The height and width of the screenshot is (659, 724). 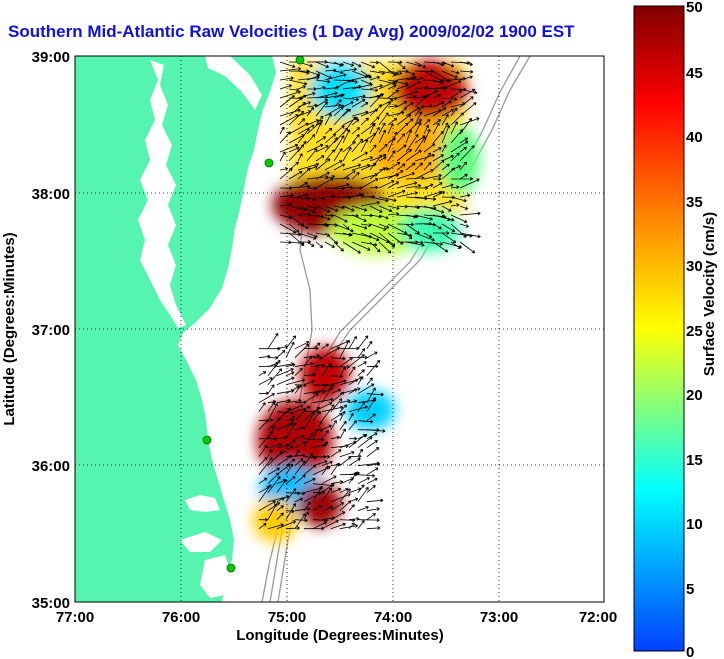 I want to click on colorbar-tick: 0, so click(x=690, y=651).